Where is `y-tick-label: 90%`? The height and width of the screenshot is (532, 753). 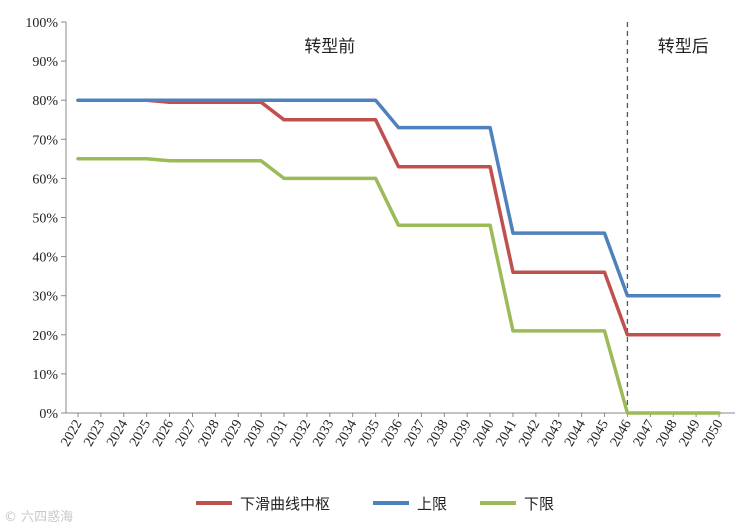
y-tick-label: 90% is located at coordinates (45, 62).